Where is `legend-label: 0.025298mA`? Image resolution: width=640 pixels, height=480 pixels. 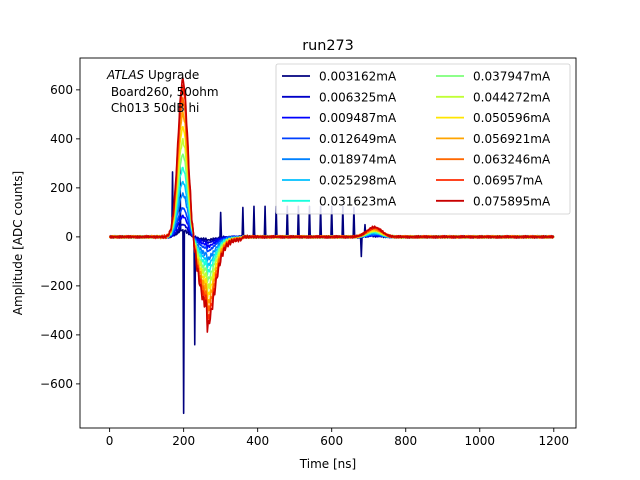 legend-label: 0.025298mA is located at coordinates (358, 181).